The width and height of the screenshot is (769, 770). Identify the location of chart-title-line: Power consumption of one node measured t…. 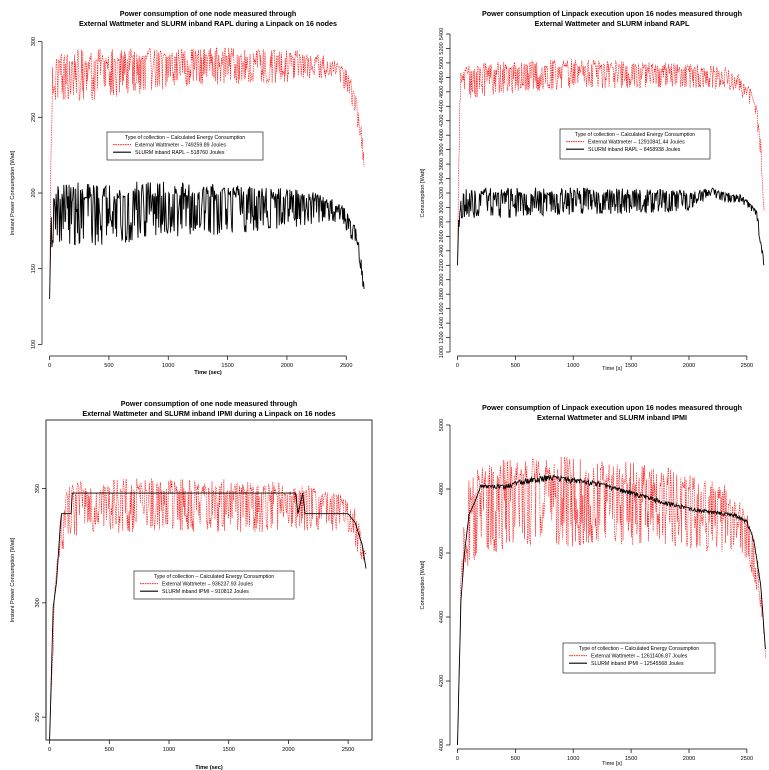
(209, 403).